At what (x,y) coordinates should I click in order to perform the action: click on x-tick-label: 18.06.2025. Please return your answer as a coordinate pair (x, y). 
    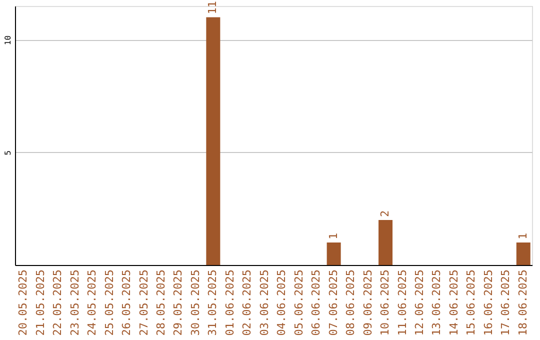
    Looking at the image, I should click on (523, 303).